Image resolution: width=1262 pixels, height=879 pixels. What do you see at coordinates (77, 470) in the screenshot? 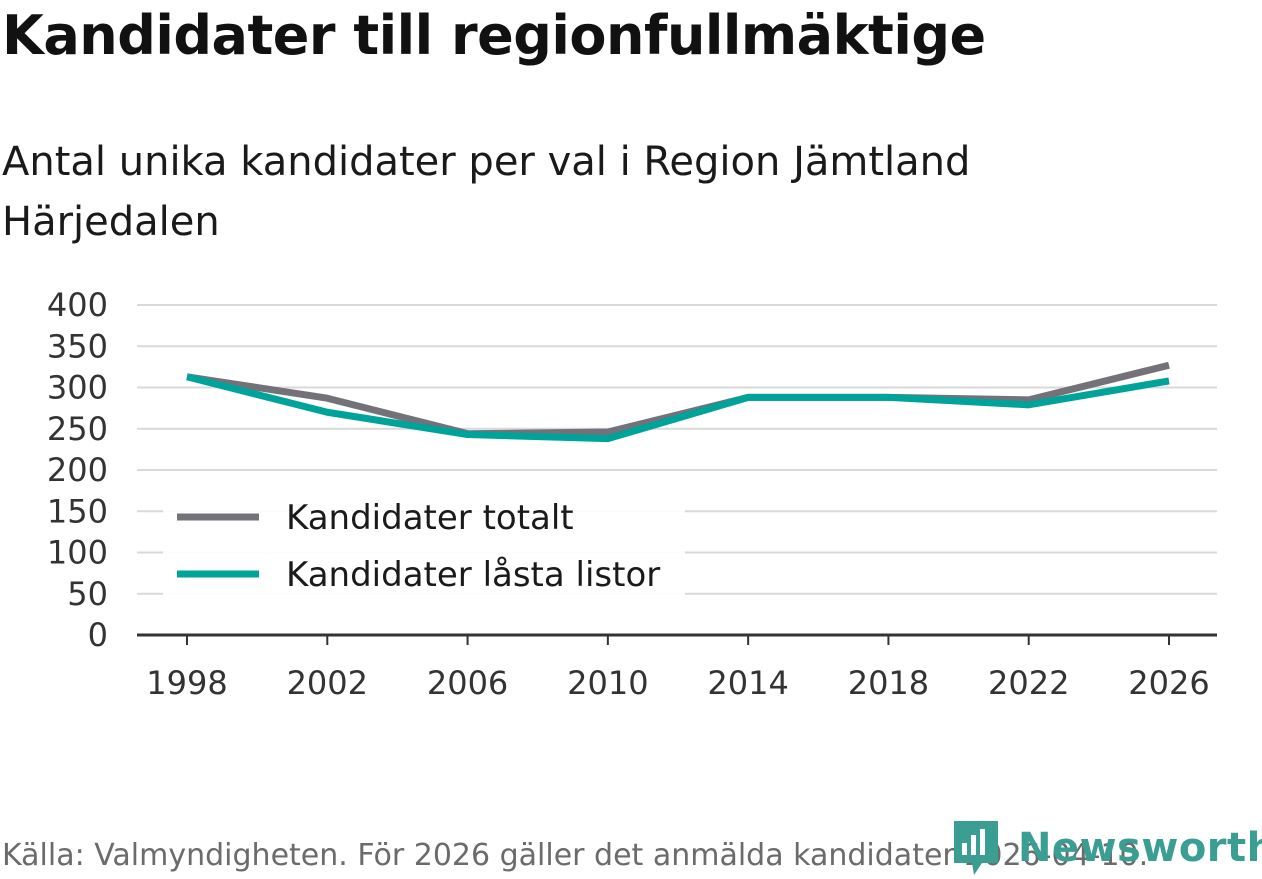
I see `y-tick-label: 200` at bounding box center [77, 470].